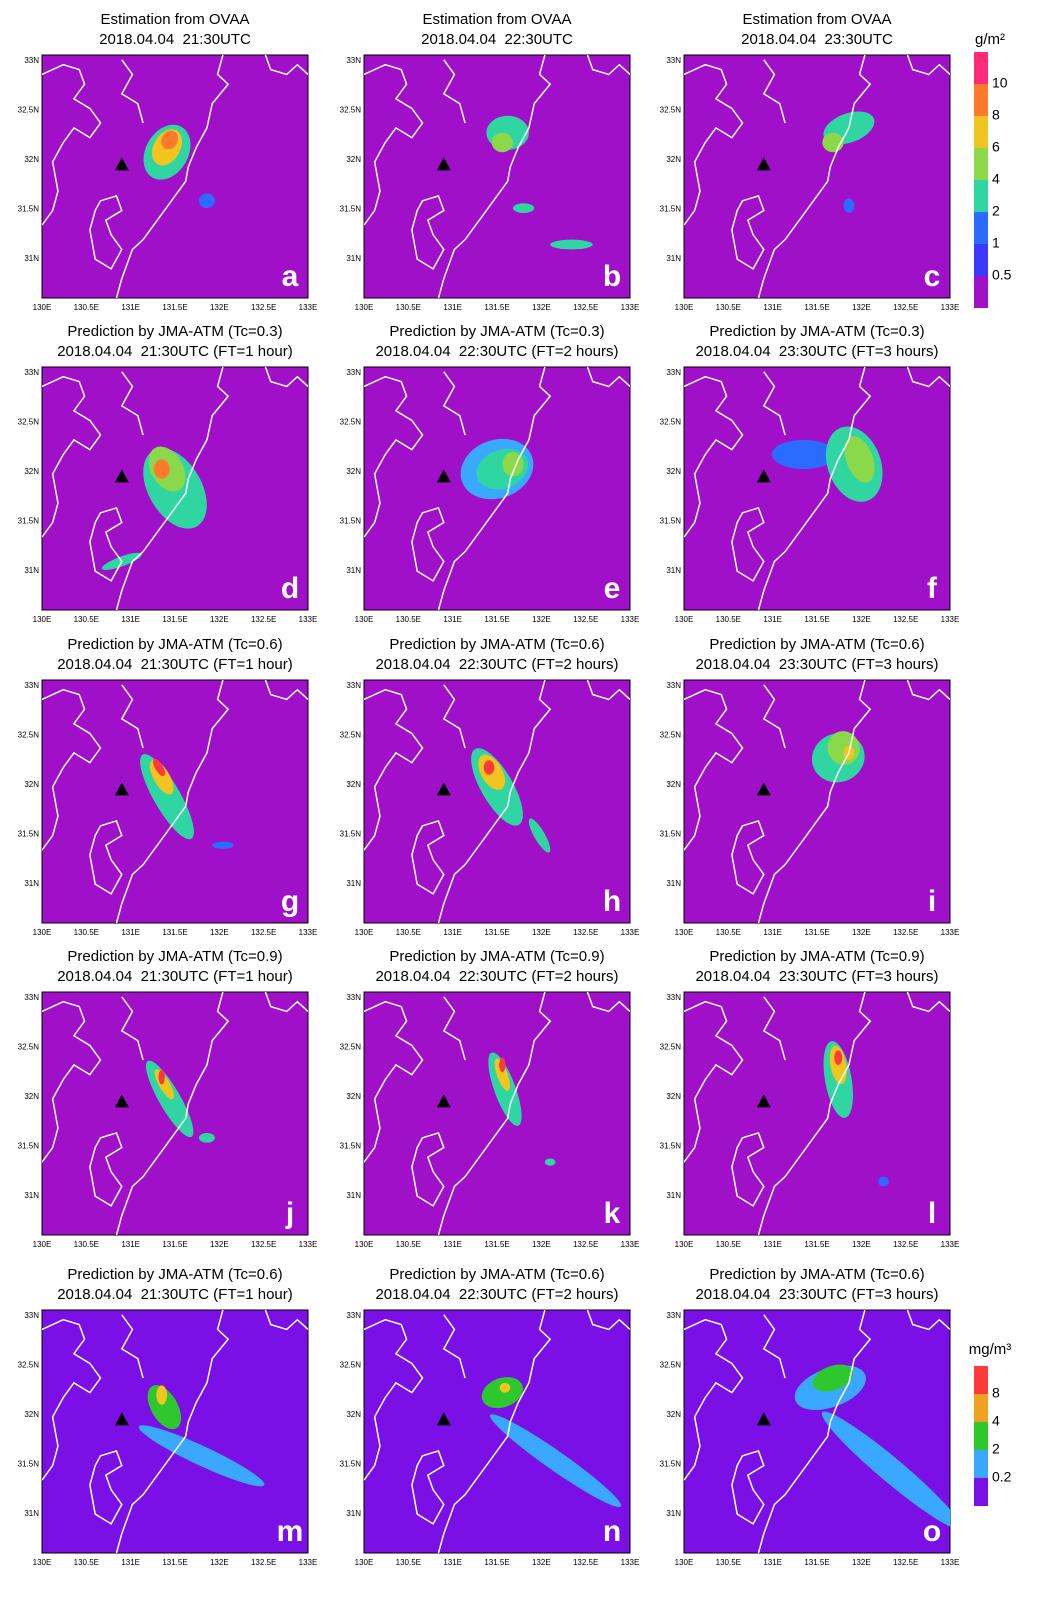  I want to click on panel-letter: c, so click(932, 276).